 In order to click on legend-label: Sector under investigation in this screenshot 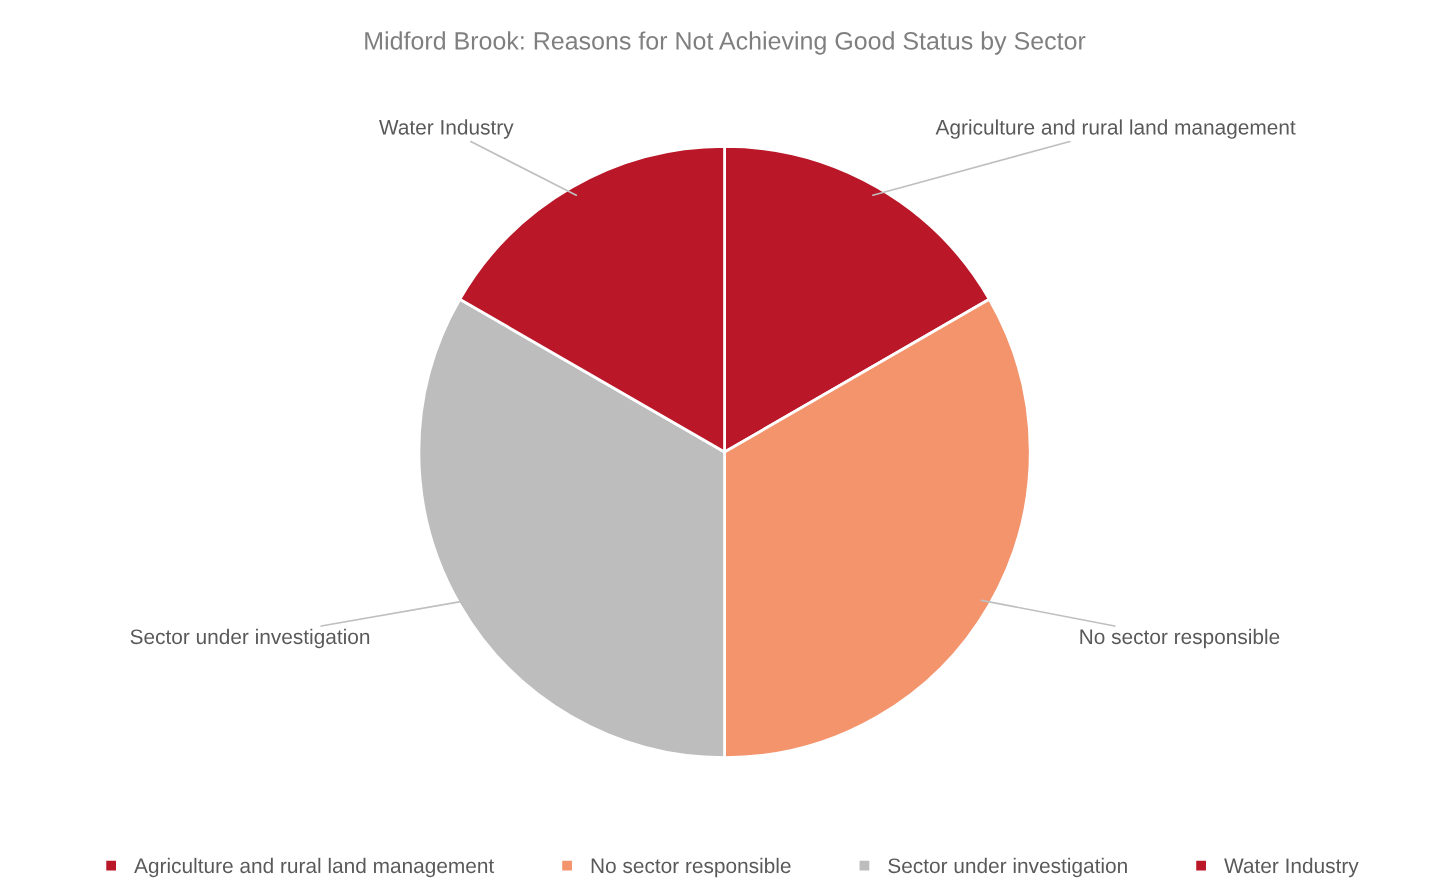, I will do `click(1007, 867)`.